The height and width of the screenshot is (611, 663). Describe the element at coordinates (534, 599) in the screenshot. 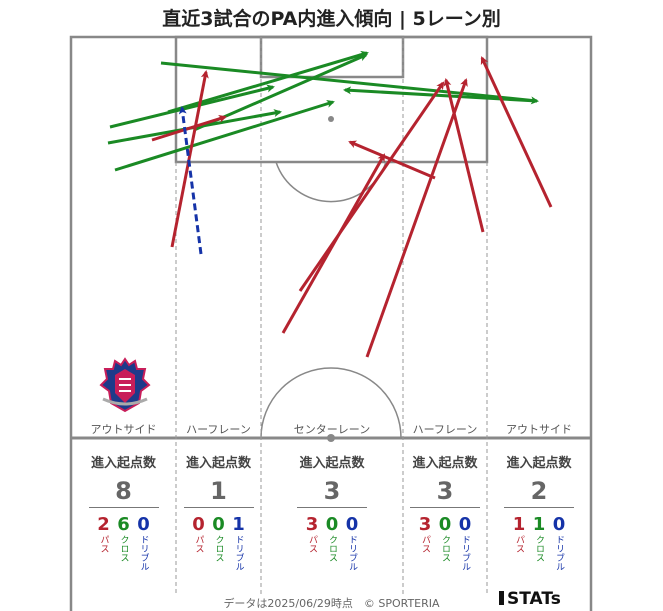

I see `brand-name: STATs` at that location.